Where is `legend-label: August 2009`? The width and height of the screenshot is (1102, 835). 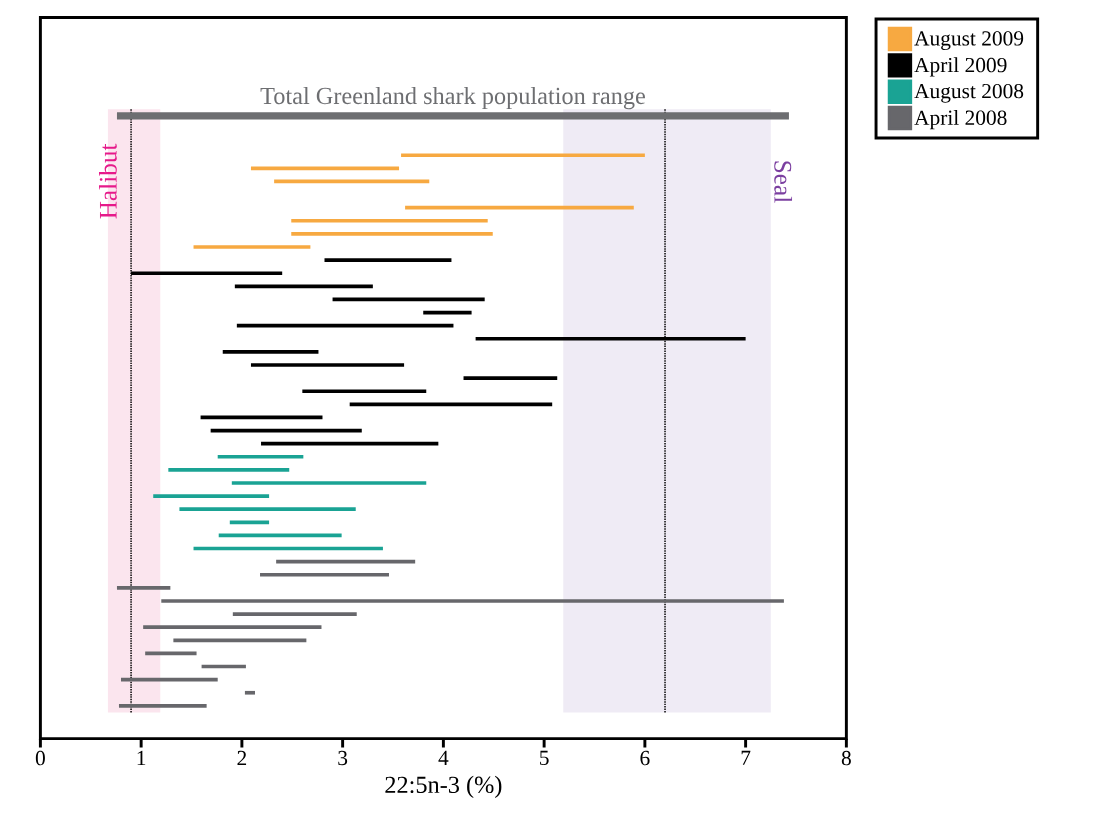 legend-label: August 2009 is located at coordinates (969, 40).